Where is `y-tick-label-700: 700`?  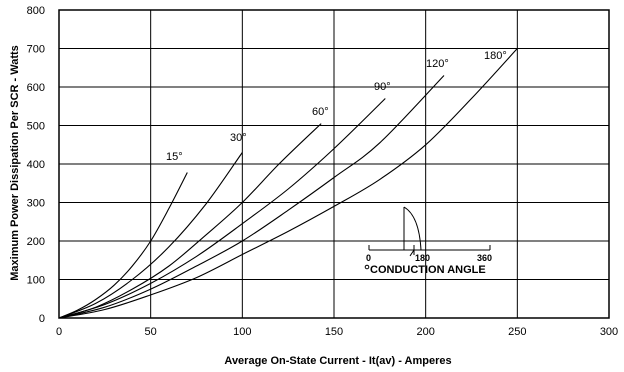
y-tick-label-700: 700 is located at coordinates (36, 50).